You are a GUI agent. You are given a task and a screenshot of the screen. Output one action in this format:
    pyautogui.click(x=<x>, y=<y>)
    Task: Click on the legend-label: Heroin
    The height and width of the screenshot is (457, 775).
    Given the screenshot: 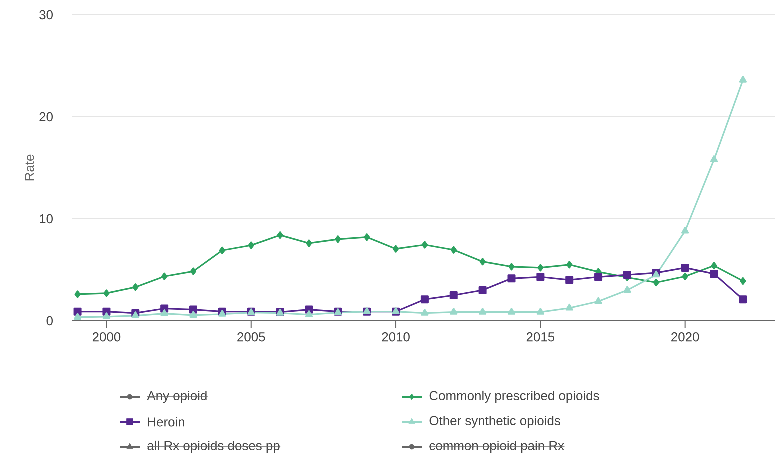 What is the action you would take?
    pyautogui.click(x=166, y=422)
    